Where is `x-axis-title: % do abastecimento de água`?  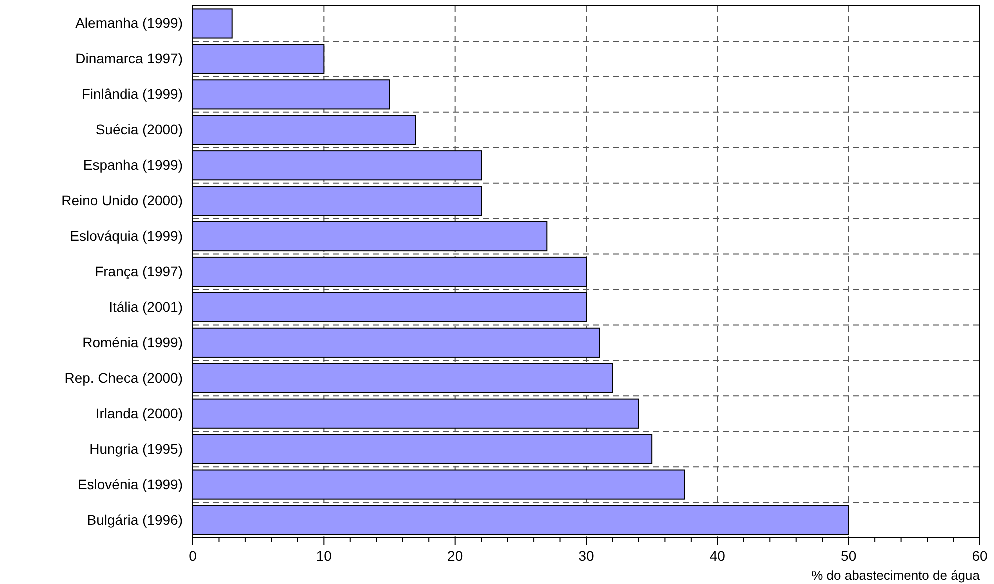 x-axis-title: % do abastecimento de água is located at coordinates (896, 575).